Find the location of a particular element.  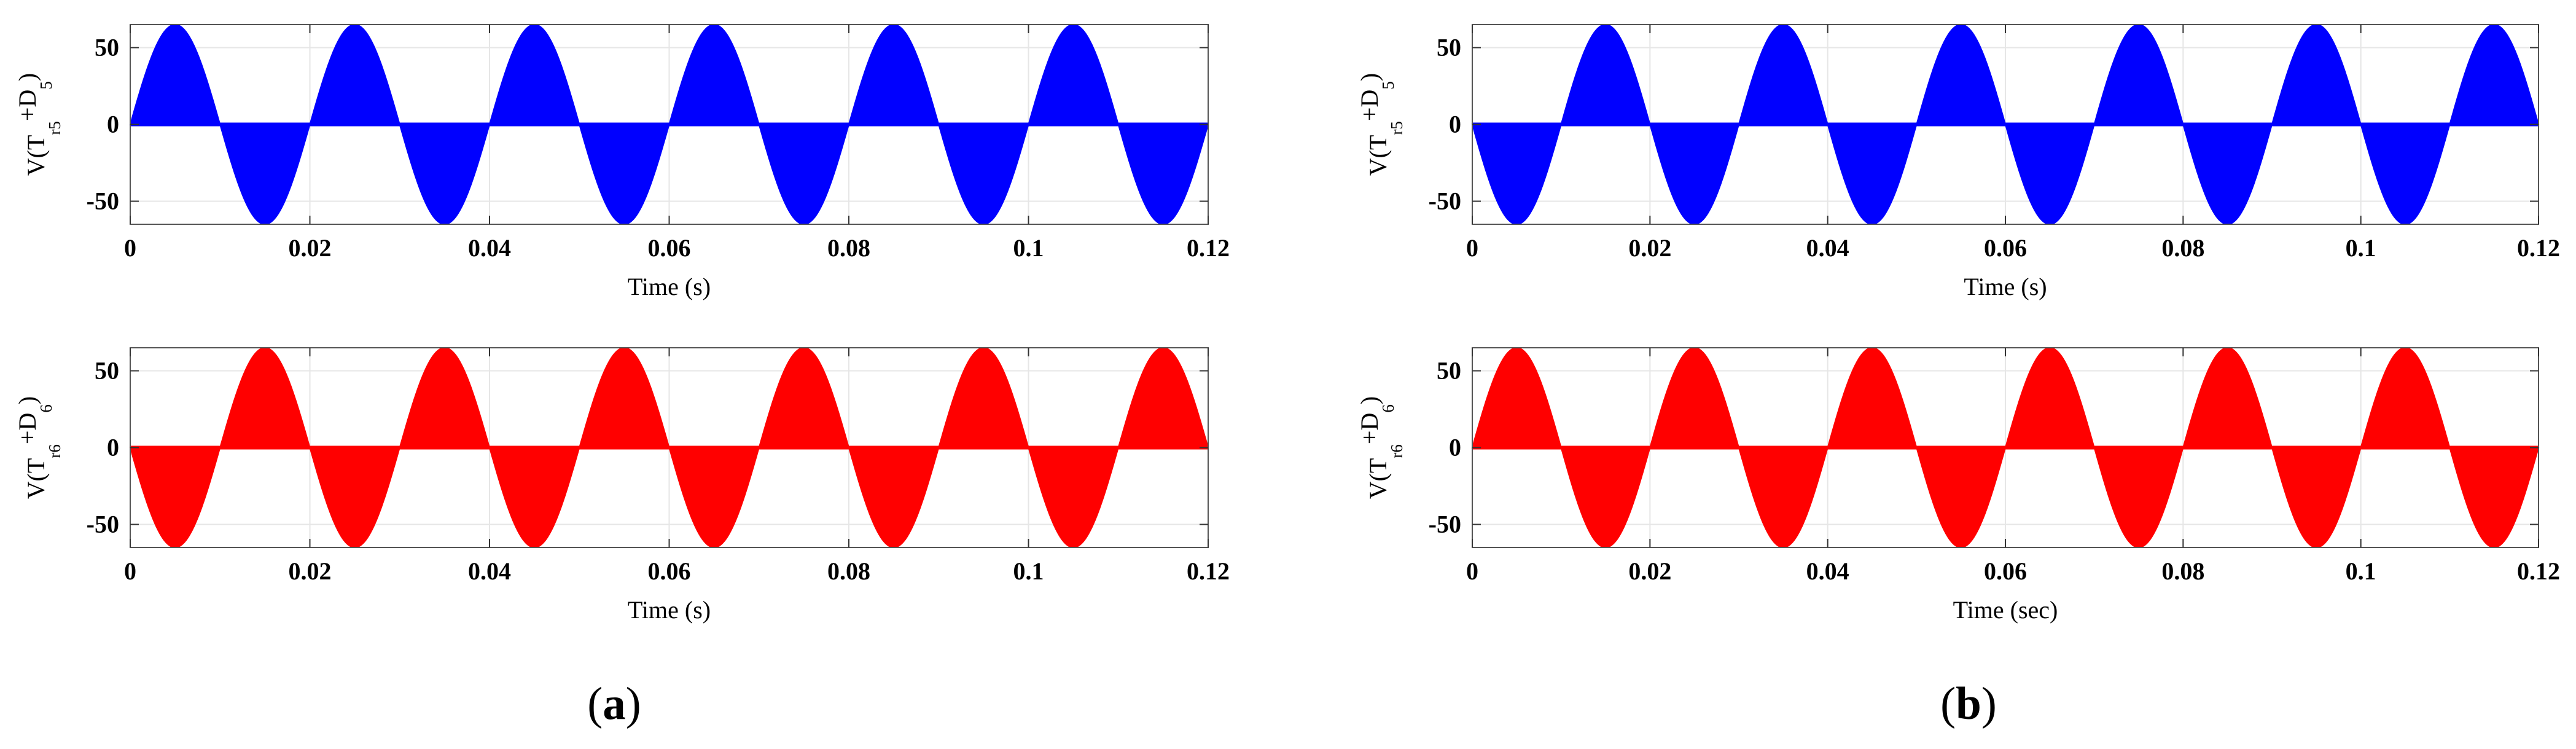

caption-part: b is located at coordinates (1968, 703).